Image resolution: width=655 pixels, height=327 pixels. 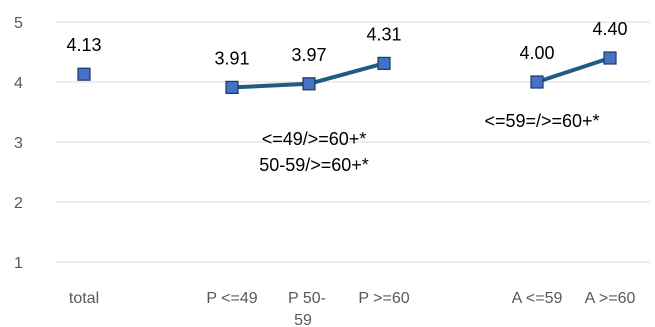 I want to click on data-label: 3.91, so click(x=231, y=58).